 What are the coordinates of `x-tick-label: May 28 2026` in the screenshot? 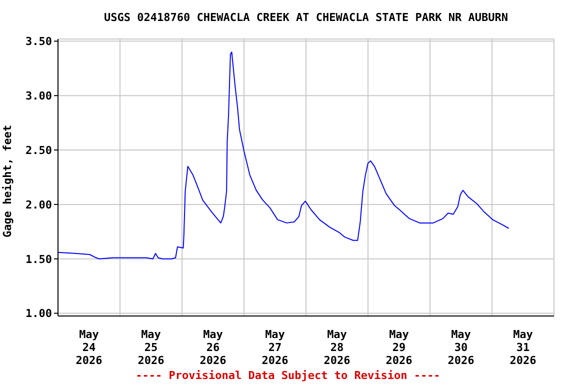 It's located at (337, 347).